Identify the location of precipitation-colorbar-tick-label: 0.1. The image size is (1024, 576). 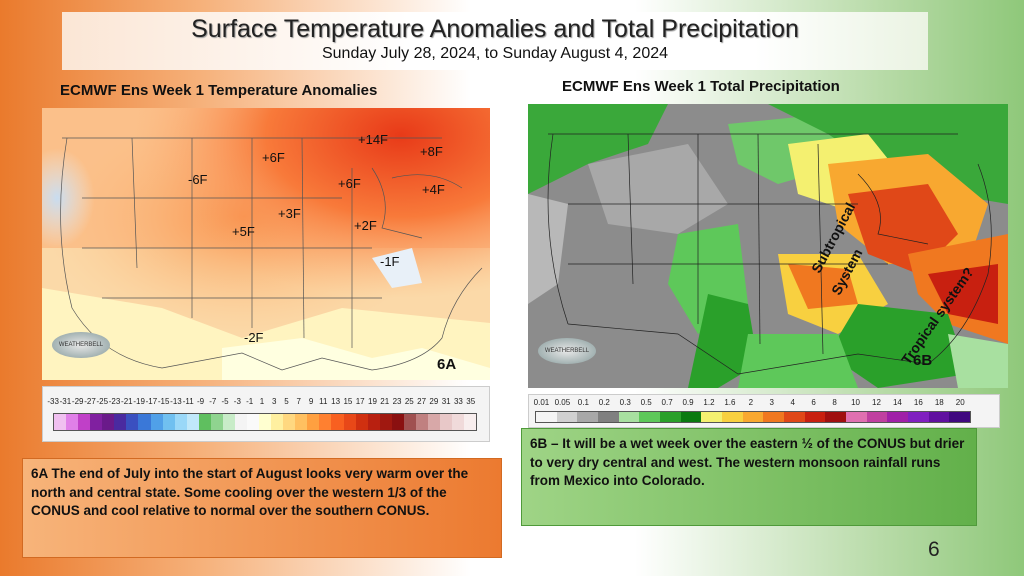
(583, 402).